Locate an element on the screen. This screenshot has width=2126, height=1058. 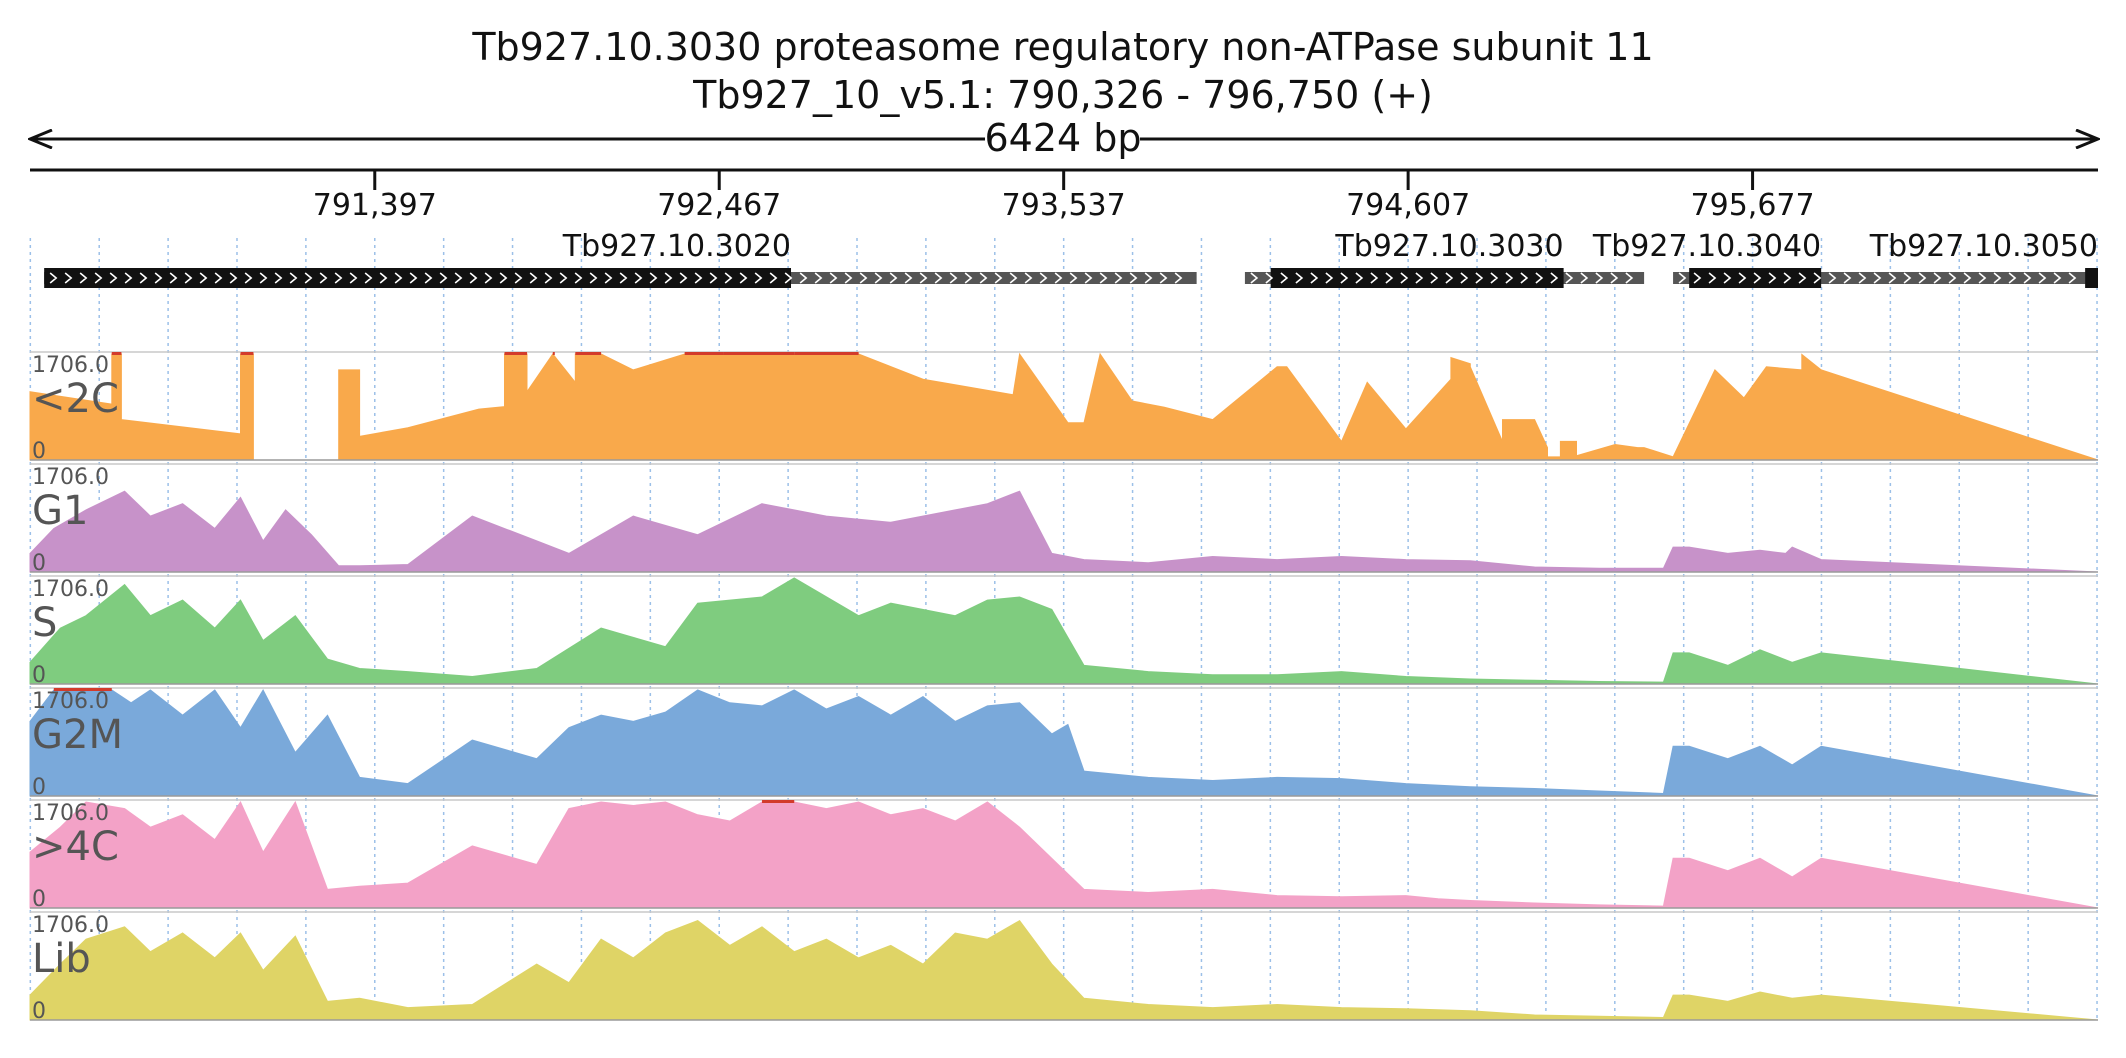
coverage-track: 1706.0 0 G1 is located at coordinates (1064, 519).